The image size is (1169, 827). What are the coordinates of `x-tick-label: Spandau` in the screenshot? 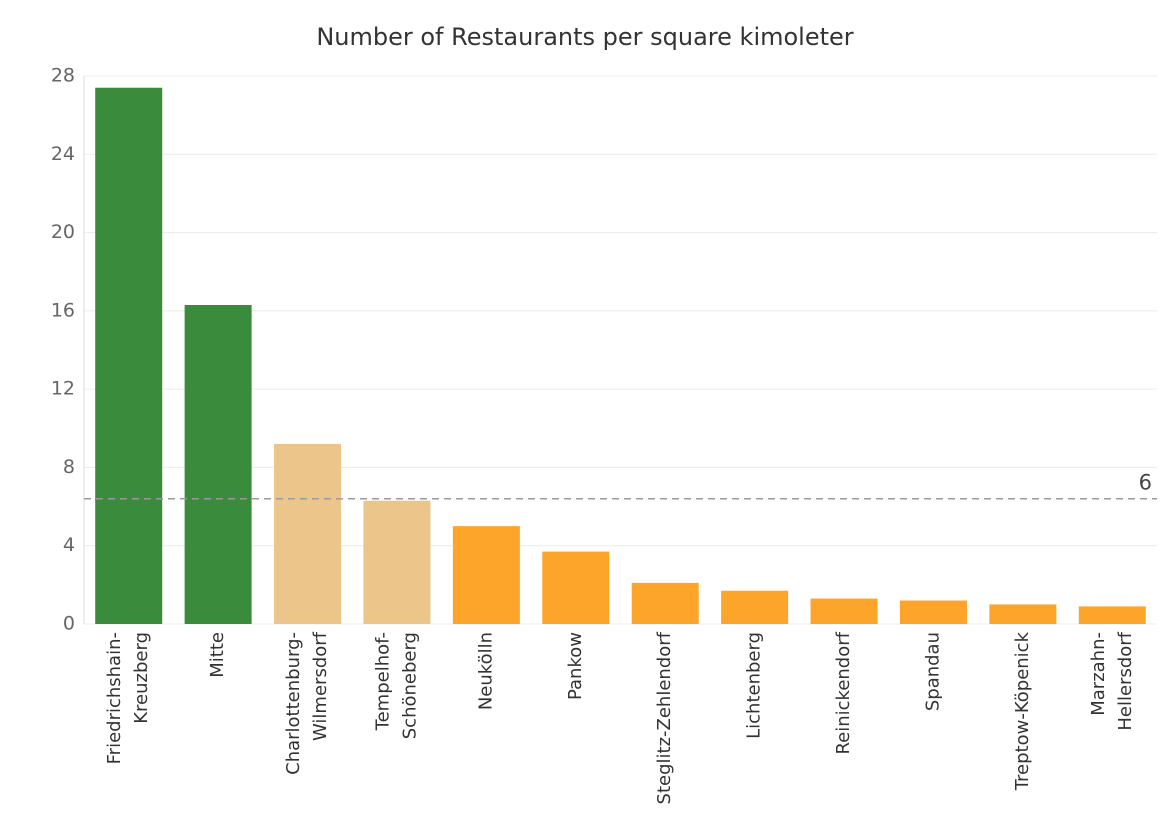 It's located at (932, 671).